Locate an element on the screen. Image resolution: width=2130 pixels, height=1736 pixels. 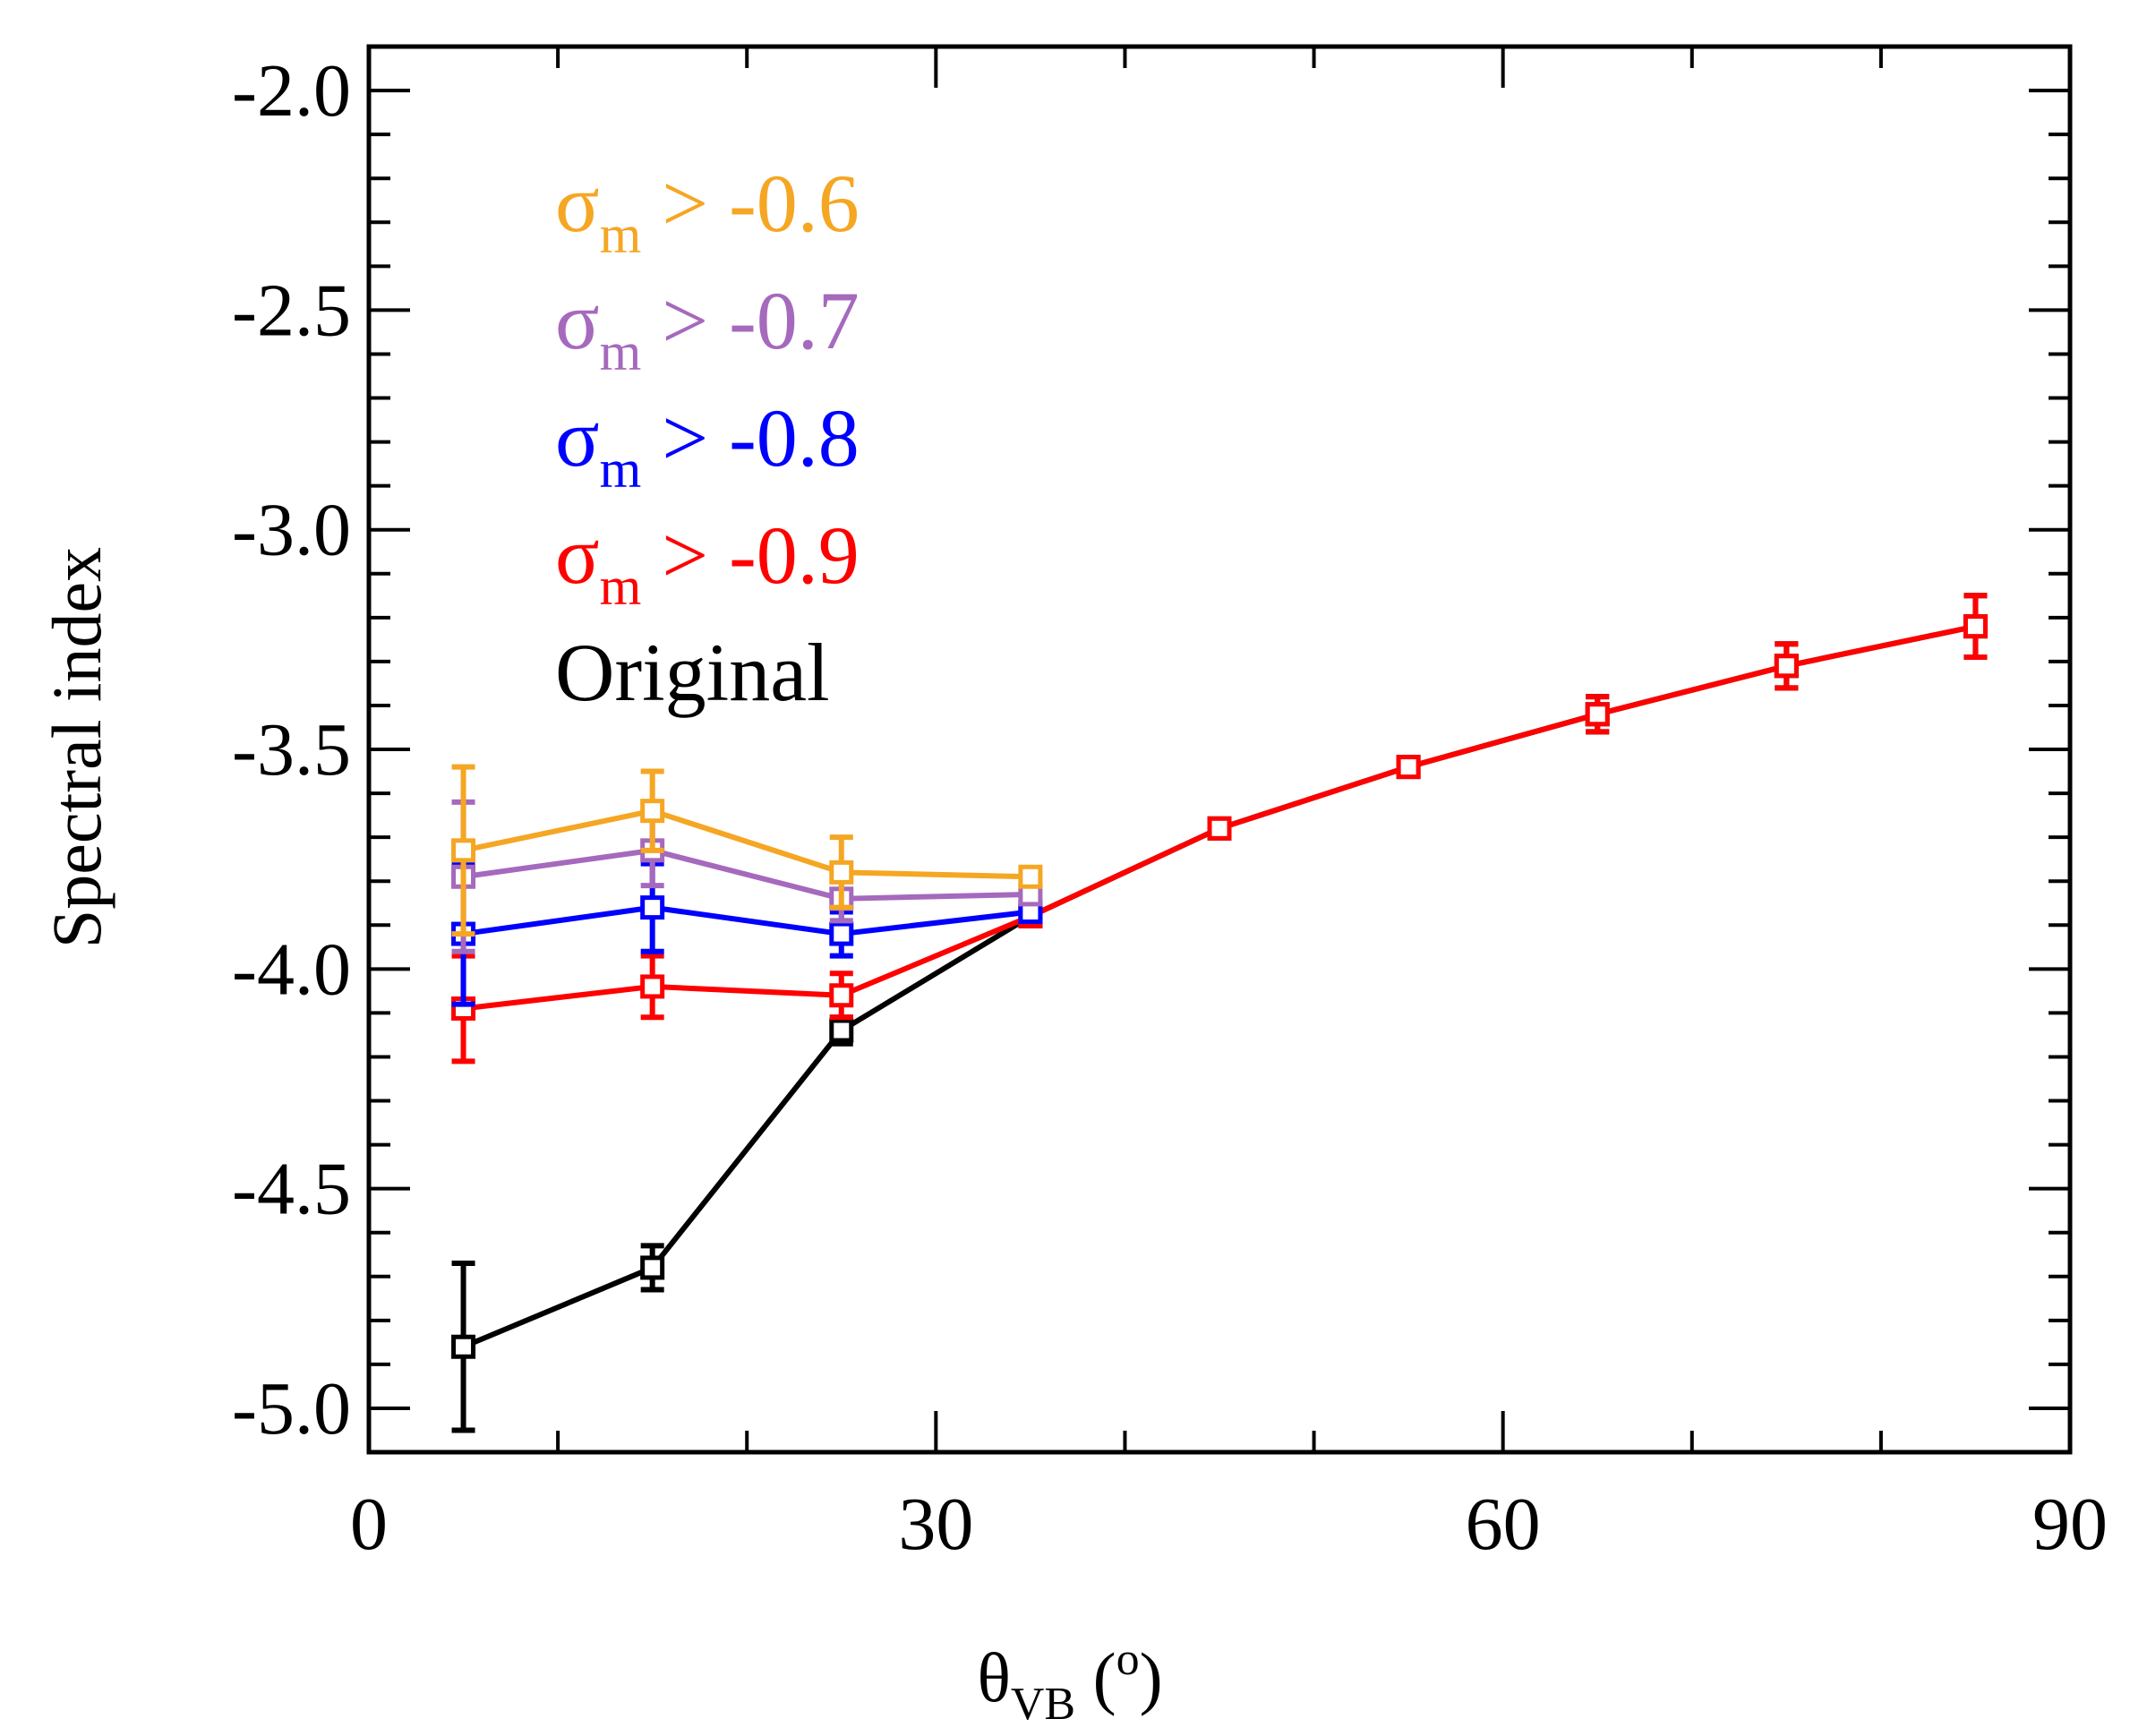
y-tick-label: -2.0 is located at coordinates (291, 91).